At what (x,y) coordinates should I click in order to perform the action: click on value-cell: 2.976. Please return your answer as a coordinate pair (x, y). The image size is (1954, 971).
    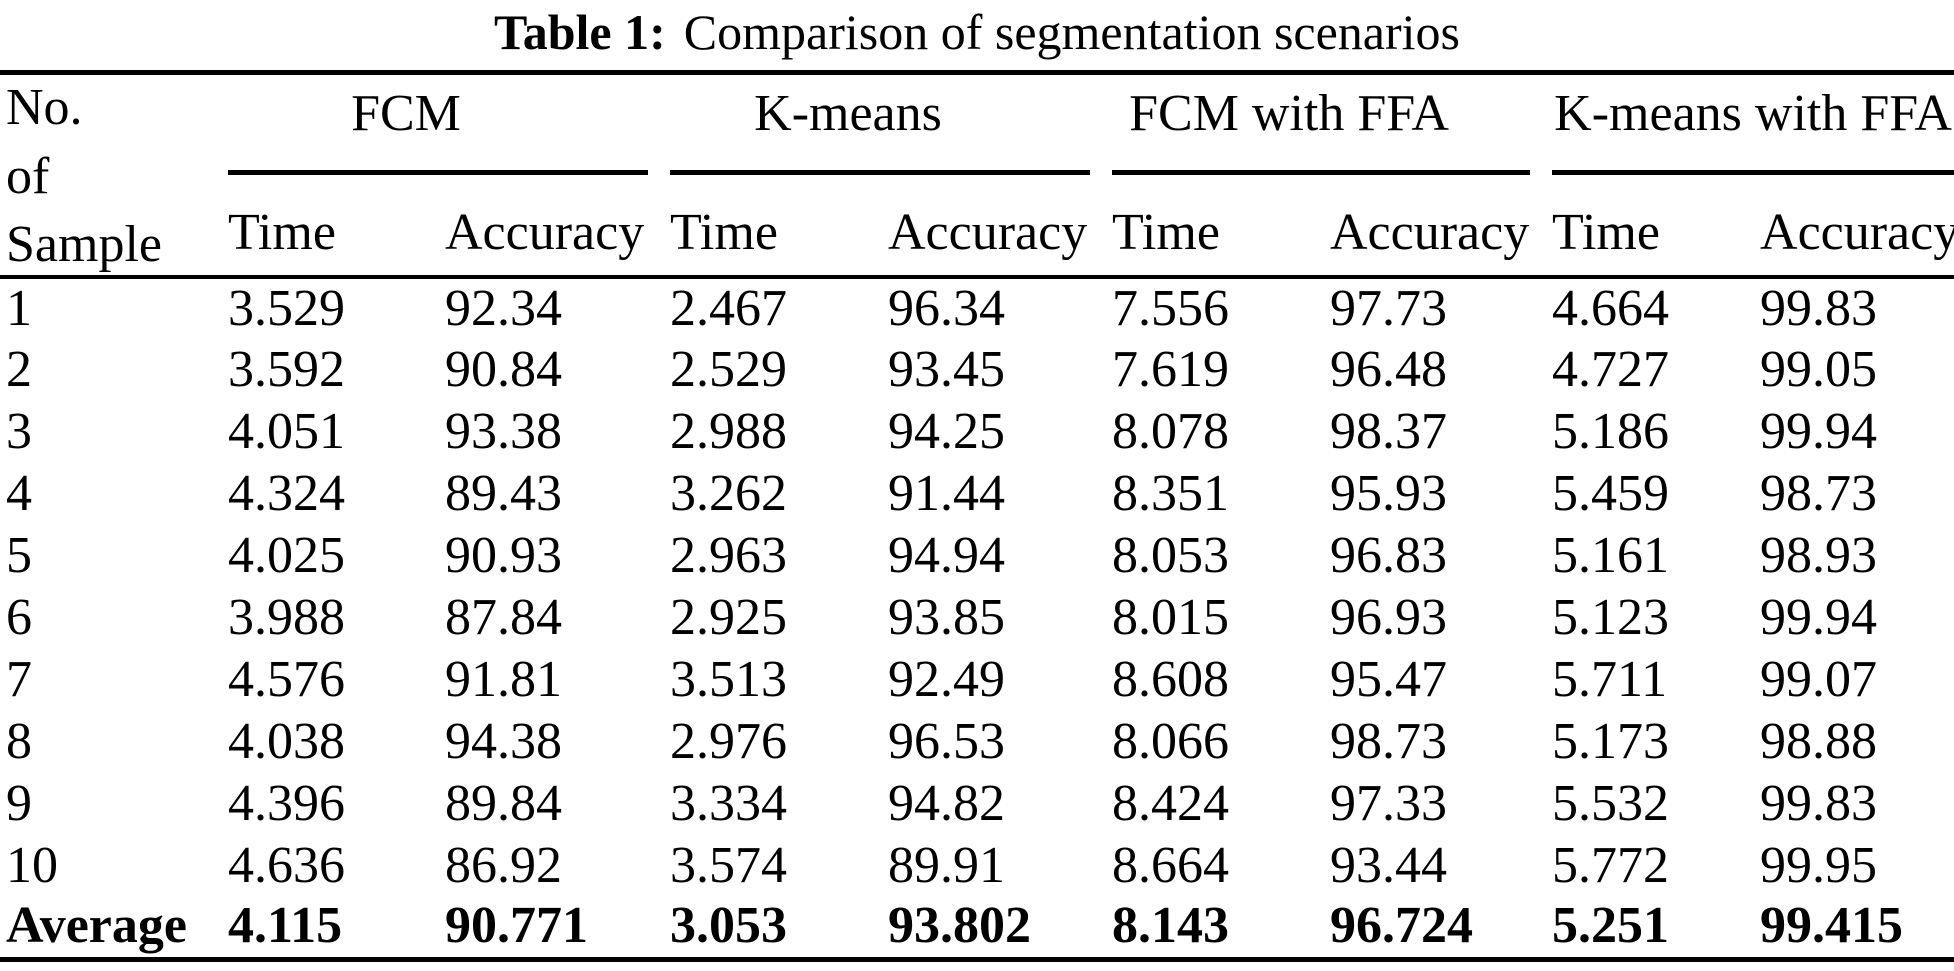
    Looking at the image, I should click on (728, 741).